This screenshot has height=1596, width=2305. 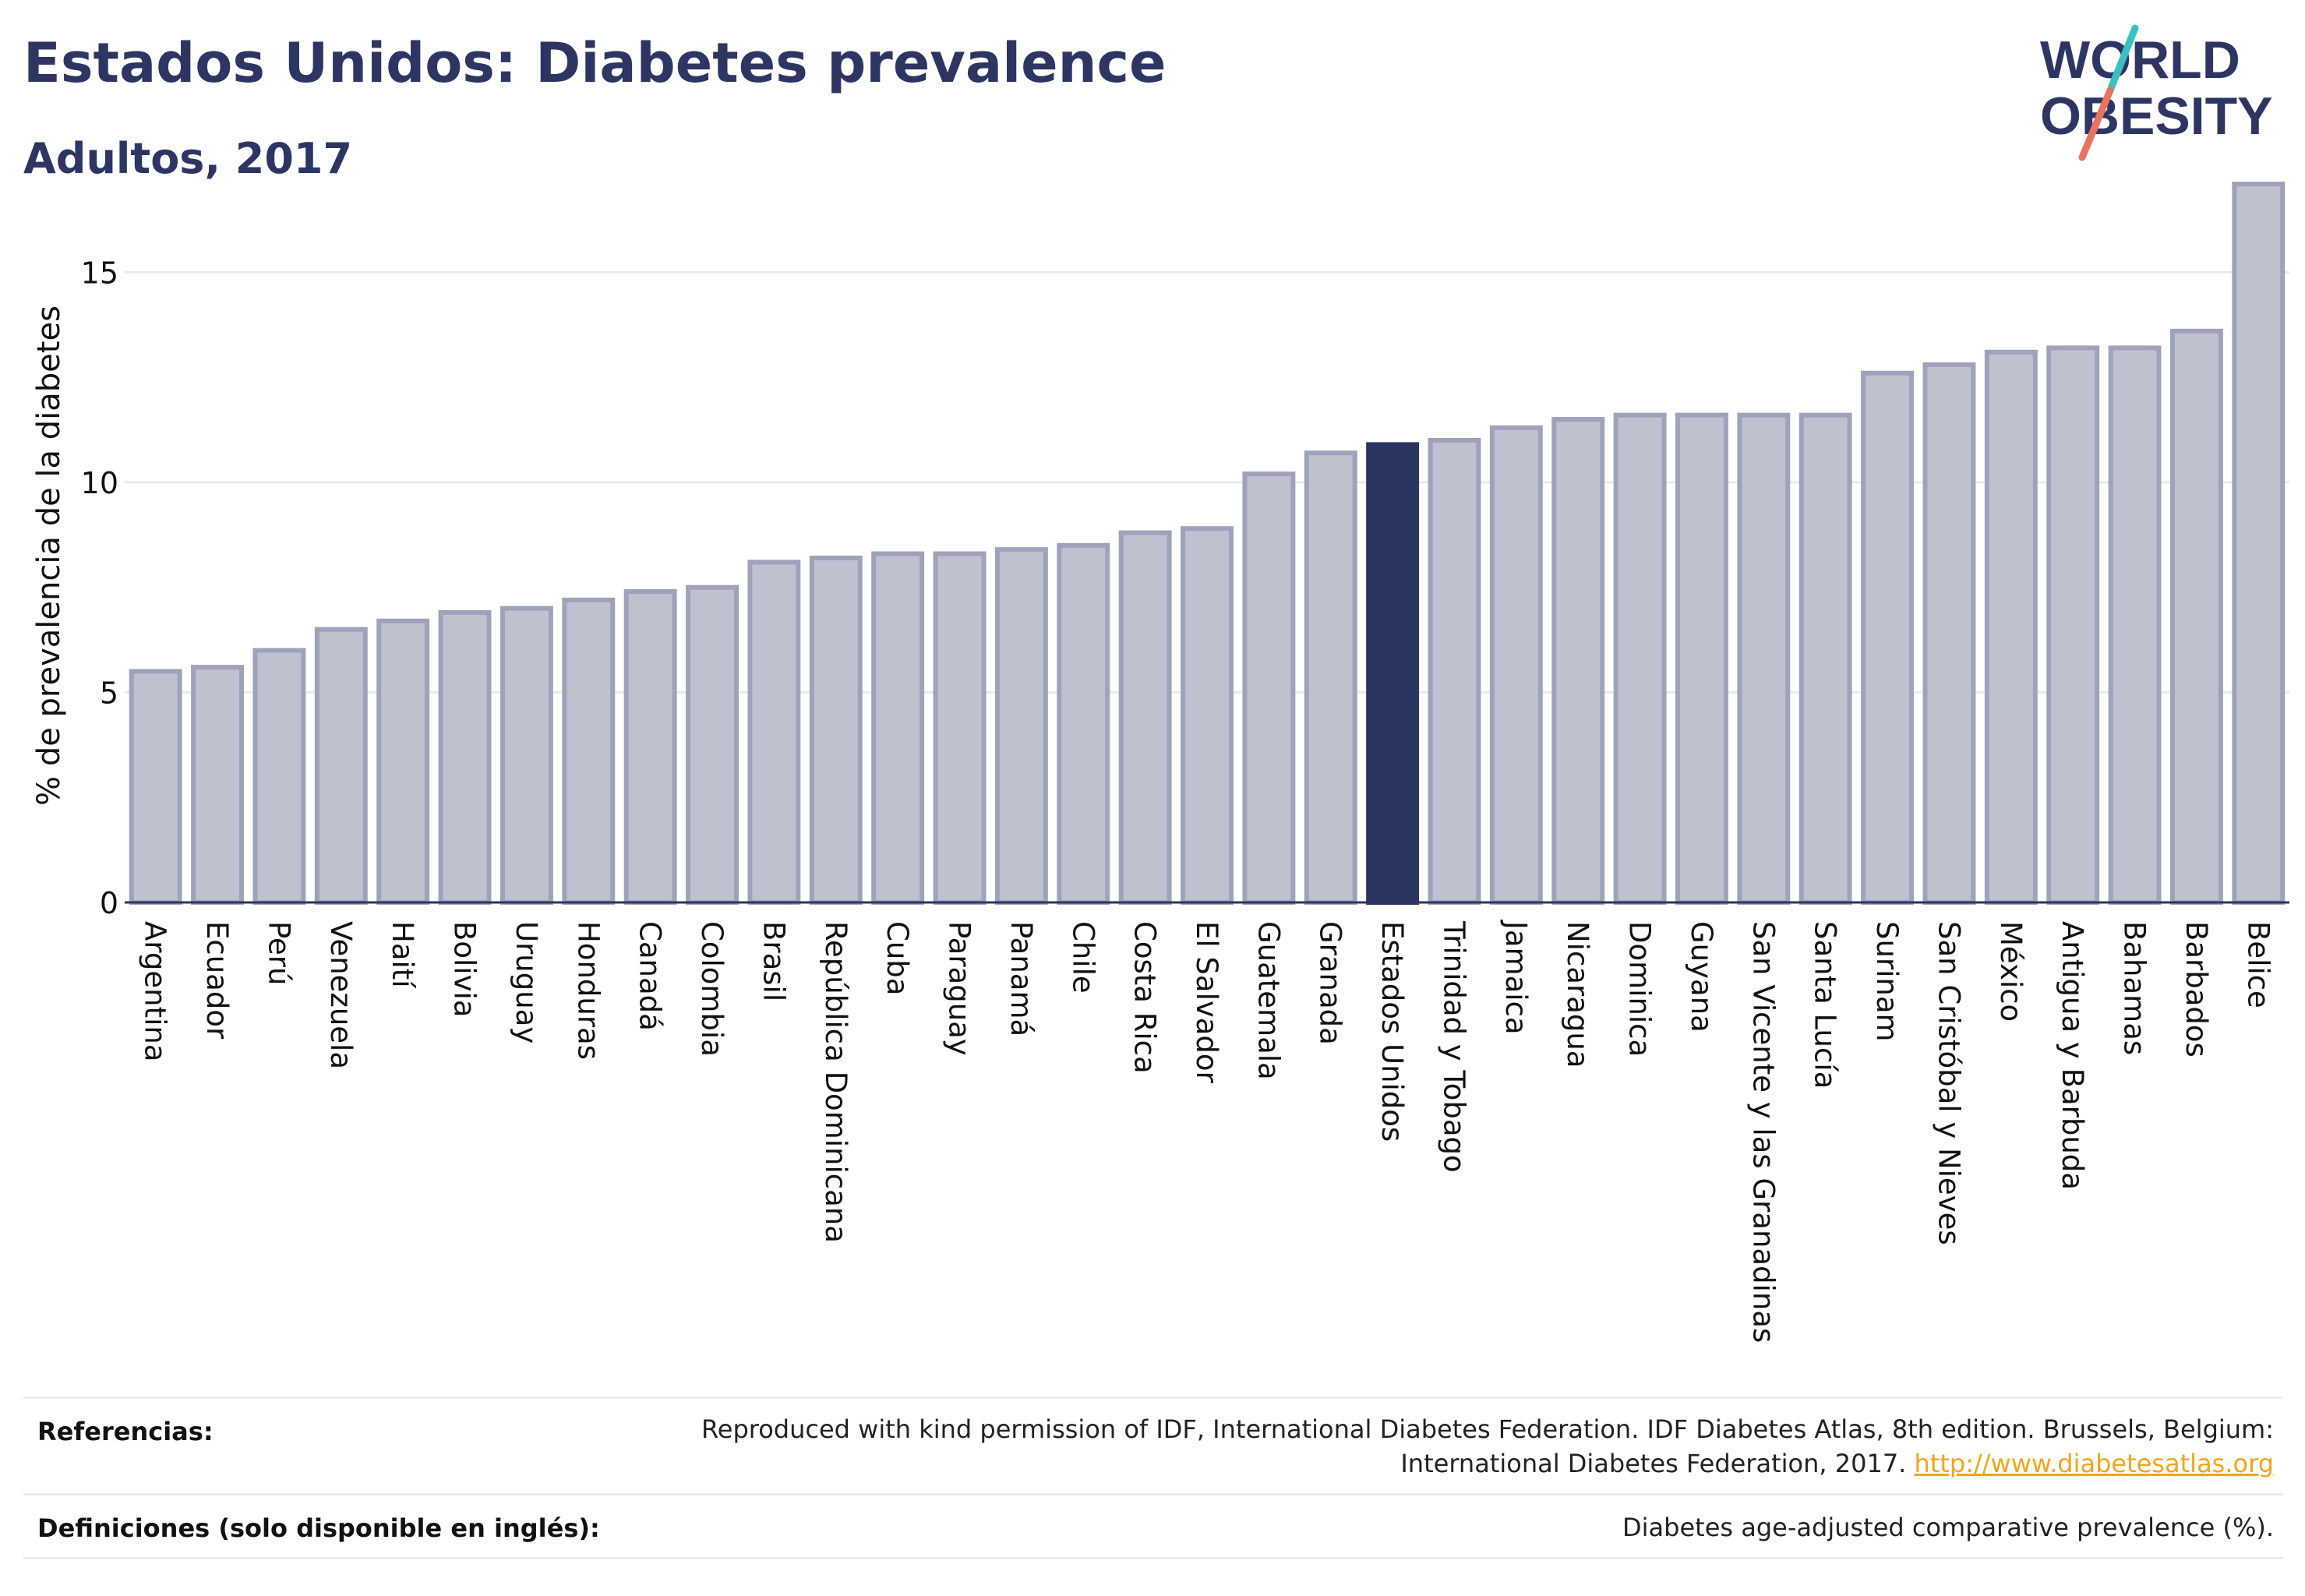 I want to click on x-tick-label: Dominica, so click(x=1640, y=989).